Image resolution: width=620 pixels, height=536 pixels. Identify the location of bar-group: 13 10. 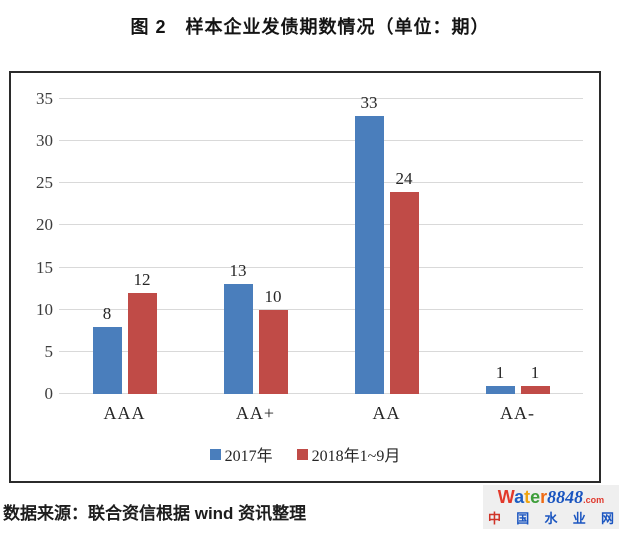
(255, 246).